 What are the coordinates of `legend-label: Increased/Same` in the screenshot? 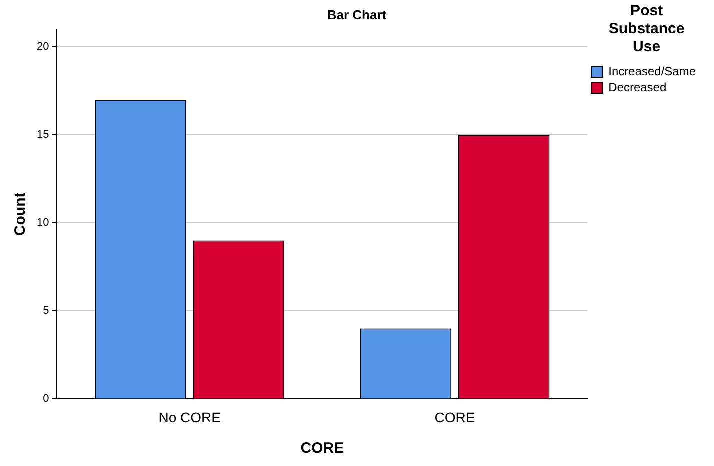 It's located at (652, 71).